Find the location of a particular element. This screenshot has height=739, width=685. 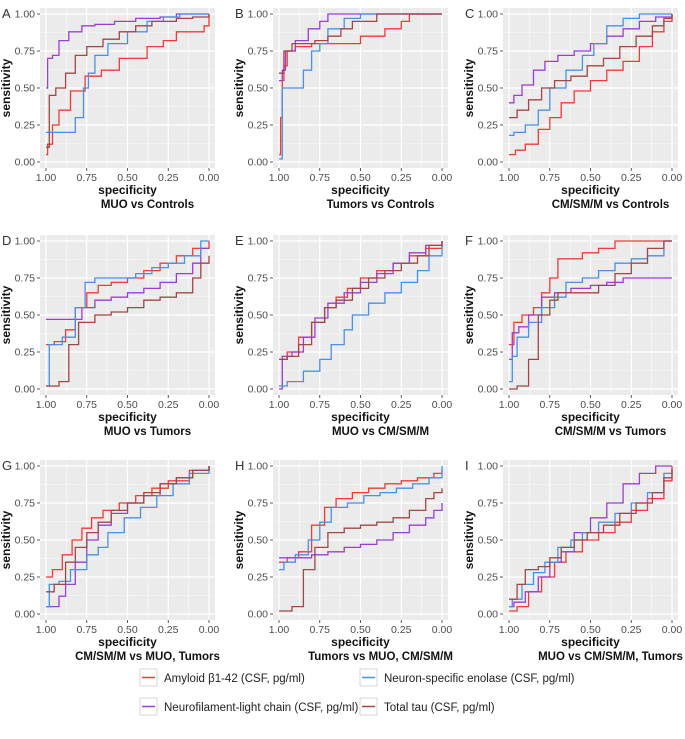

legend-item-nfl: Neurofilament-light chain (CSF, pg/ml) is located at coordinates (248, 706).